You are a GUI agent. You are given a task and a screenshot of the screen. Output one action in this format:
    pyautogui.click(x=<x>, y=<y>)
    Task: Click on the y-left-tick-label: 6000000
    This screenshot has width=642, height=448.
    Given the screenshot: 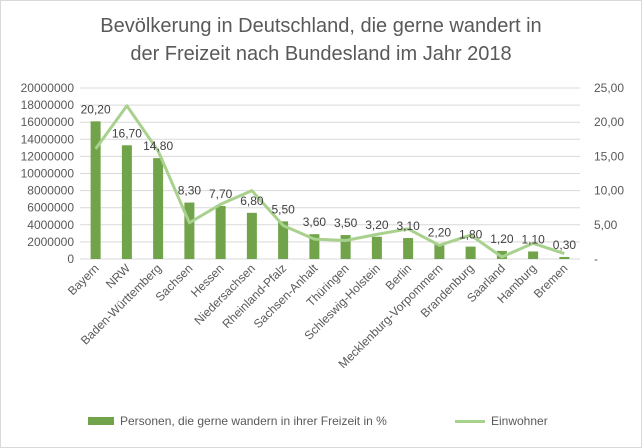 What is the action you would take?
    pyautogui.click(x=50, y=208)
    